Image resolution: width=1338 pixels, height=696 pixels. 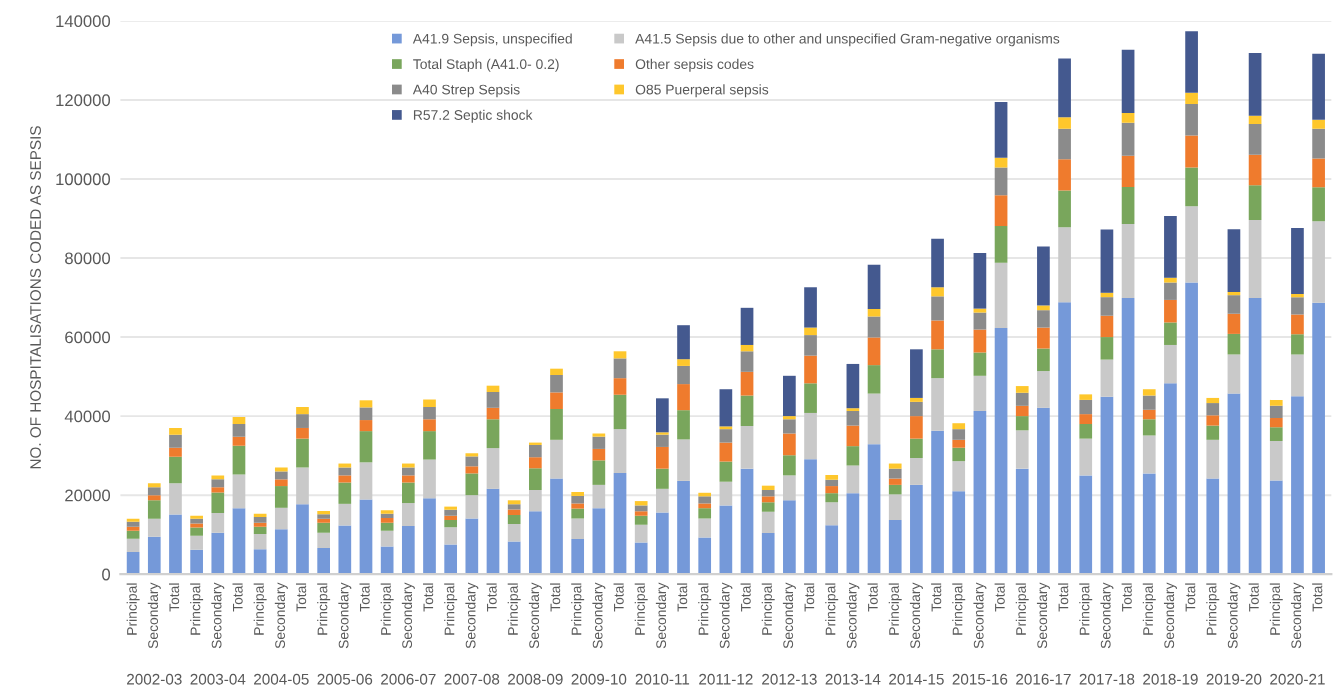 What do you see at coordinates (88, 495) in the screenshot?
I see `y-tick-label: 20000` at bounding box center [88, 495].